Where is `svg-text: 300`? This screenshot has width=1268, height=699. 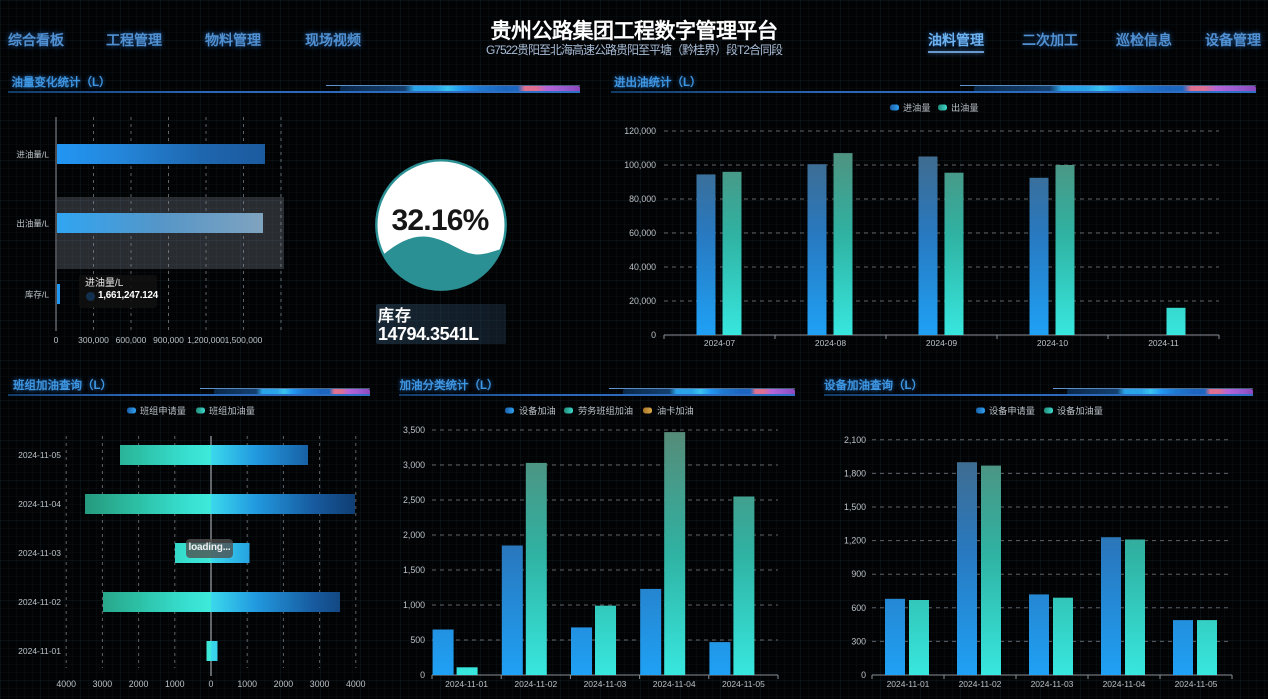
svg-text: 300 is located at coordinates (858, 641).